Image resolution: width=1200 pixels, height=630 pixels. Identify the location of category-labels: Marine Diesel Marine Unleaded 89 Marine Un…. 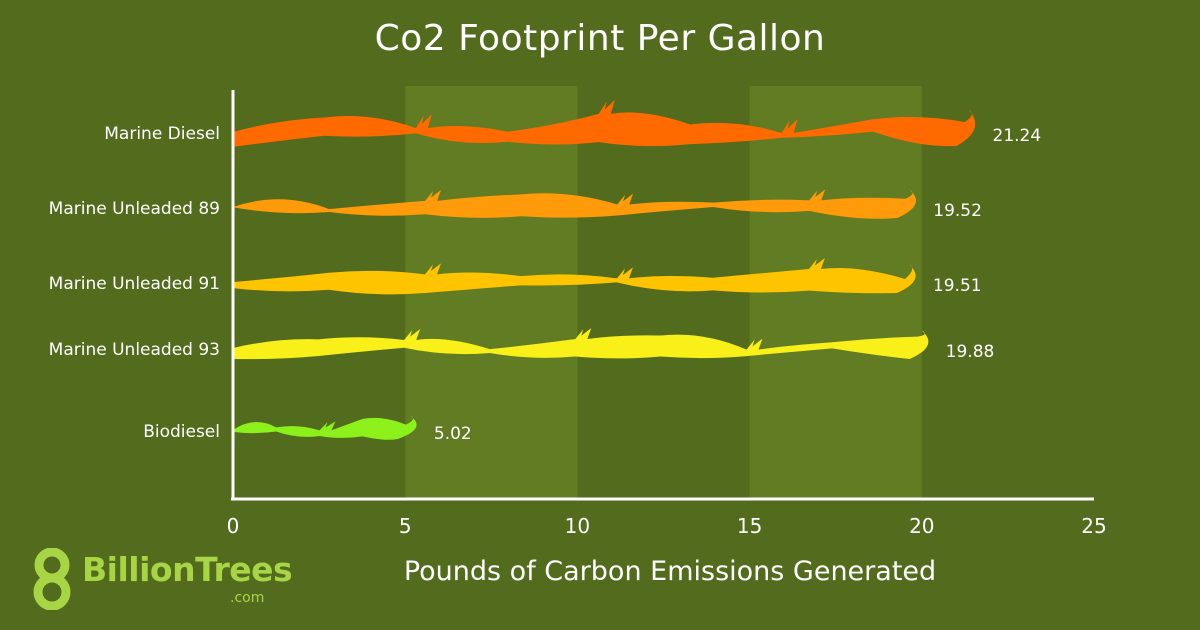
(134, 283).